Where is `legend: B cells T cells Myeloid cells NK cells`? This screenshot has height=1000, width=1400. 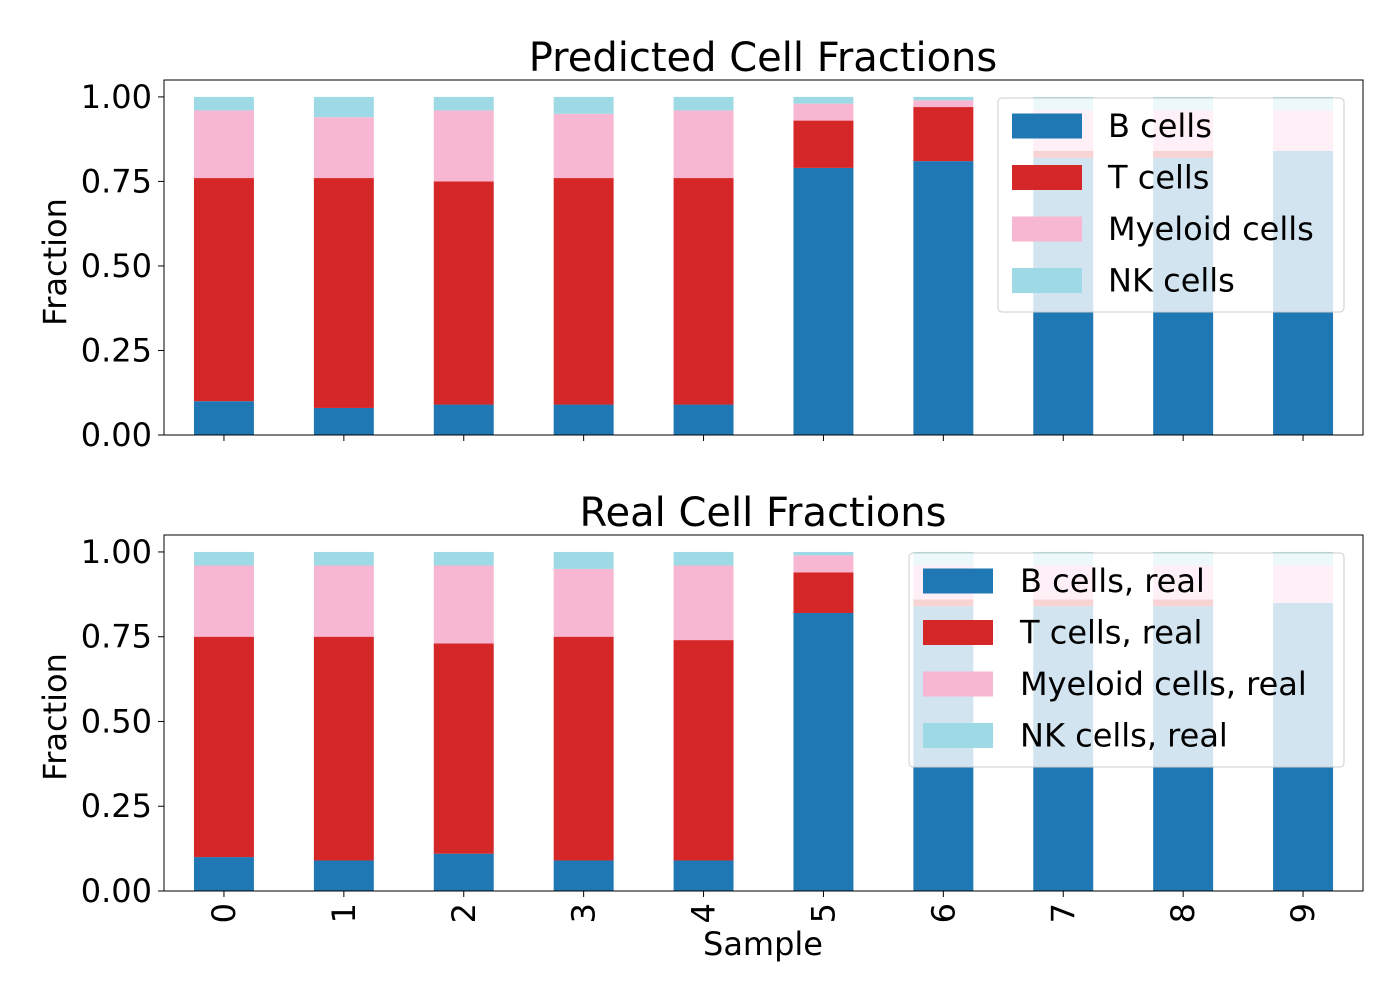
legend: B cells T cells Myeloid cells NK cells is located at coordinates (1171, 205).